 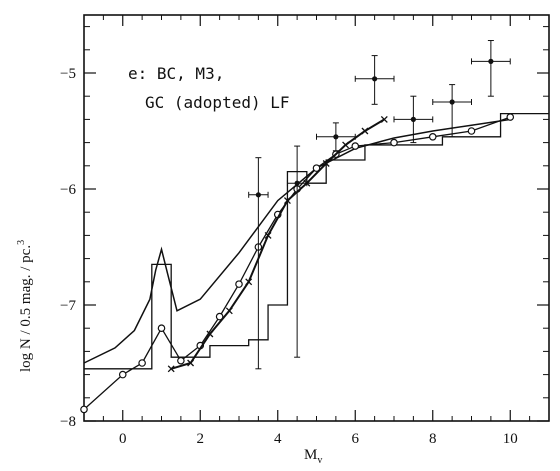 What do you see at coordinates (68, 306) in the screenshot?
I see `y-tick-label: −7` at bounding box center [68, 306].